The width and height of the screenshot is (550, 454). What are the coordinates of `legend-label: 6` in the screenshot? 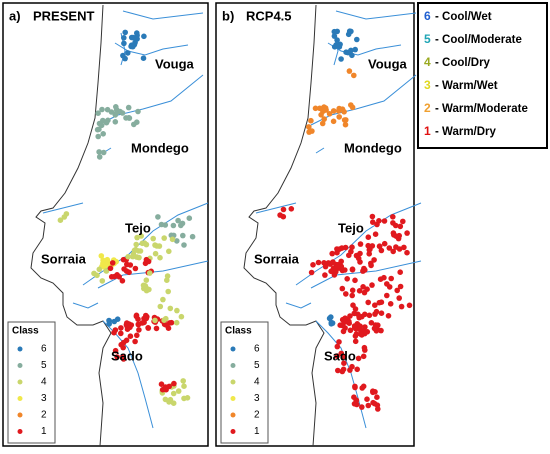 It's located at (257, 349).